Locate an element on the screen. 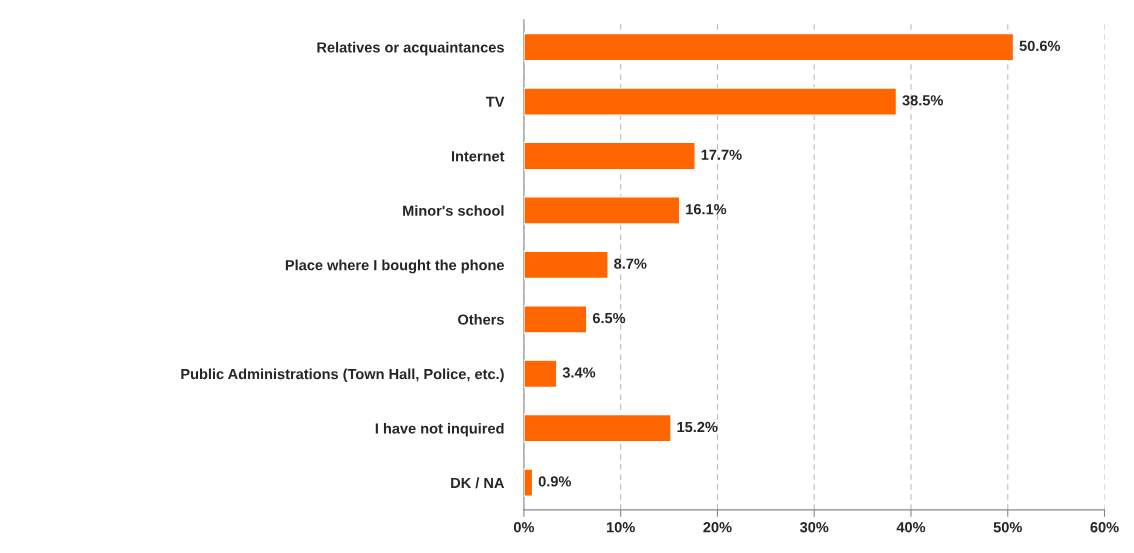 This screenshot has width=1134, height=553. x-tick-label: 0% is located at coordinates (524, 527).